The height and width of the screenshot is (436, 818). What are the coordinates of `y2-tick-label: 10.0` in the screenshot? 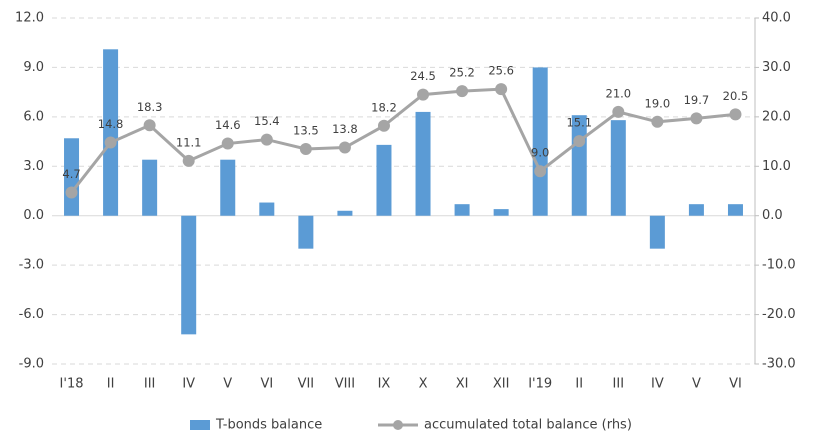 It's located at (776, 166).